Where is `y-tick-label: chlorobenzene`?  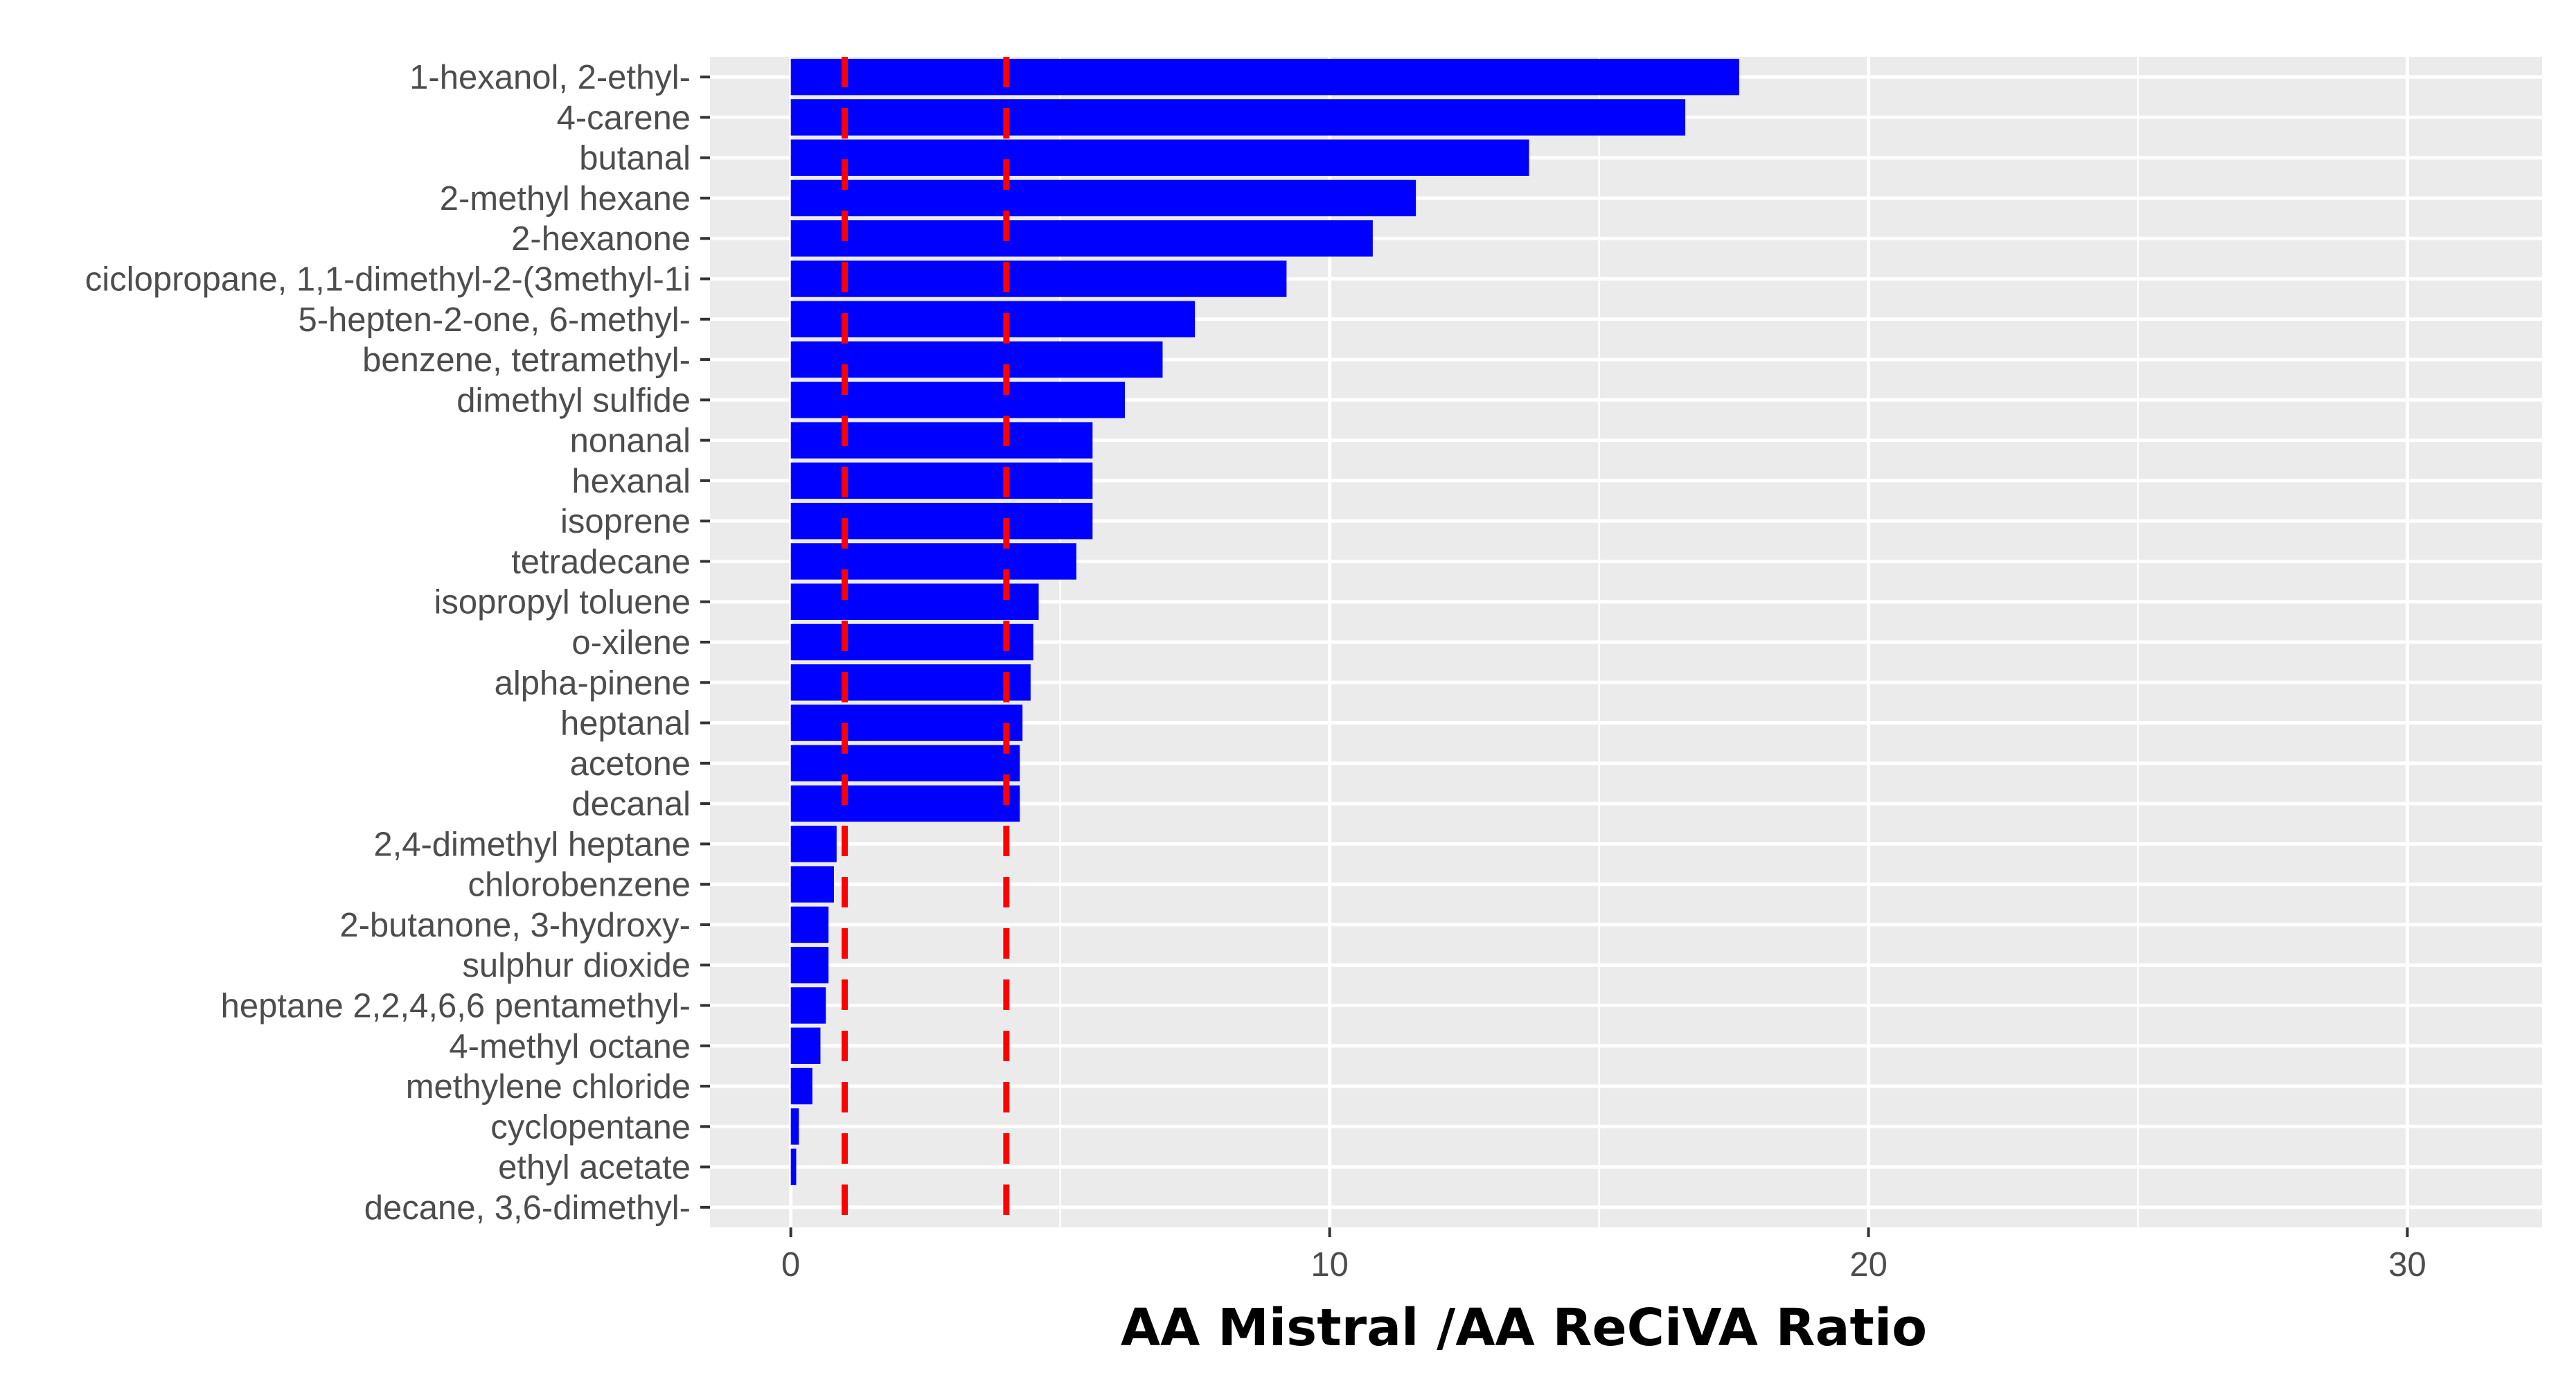 y-tick-label: chlorobenzene is located at coordinates (579, 885).